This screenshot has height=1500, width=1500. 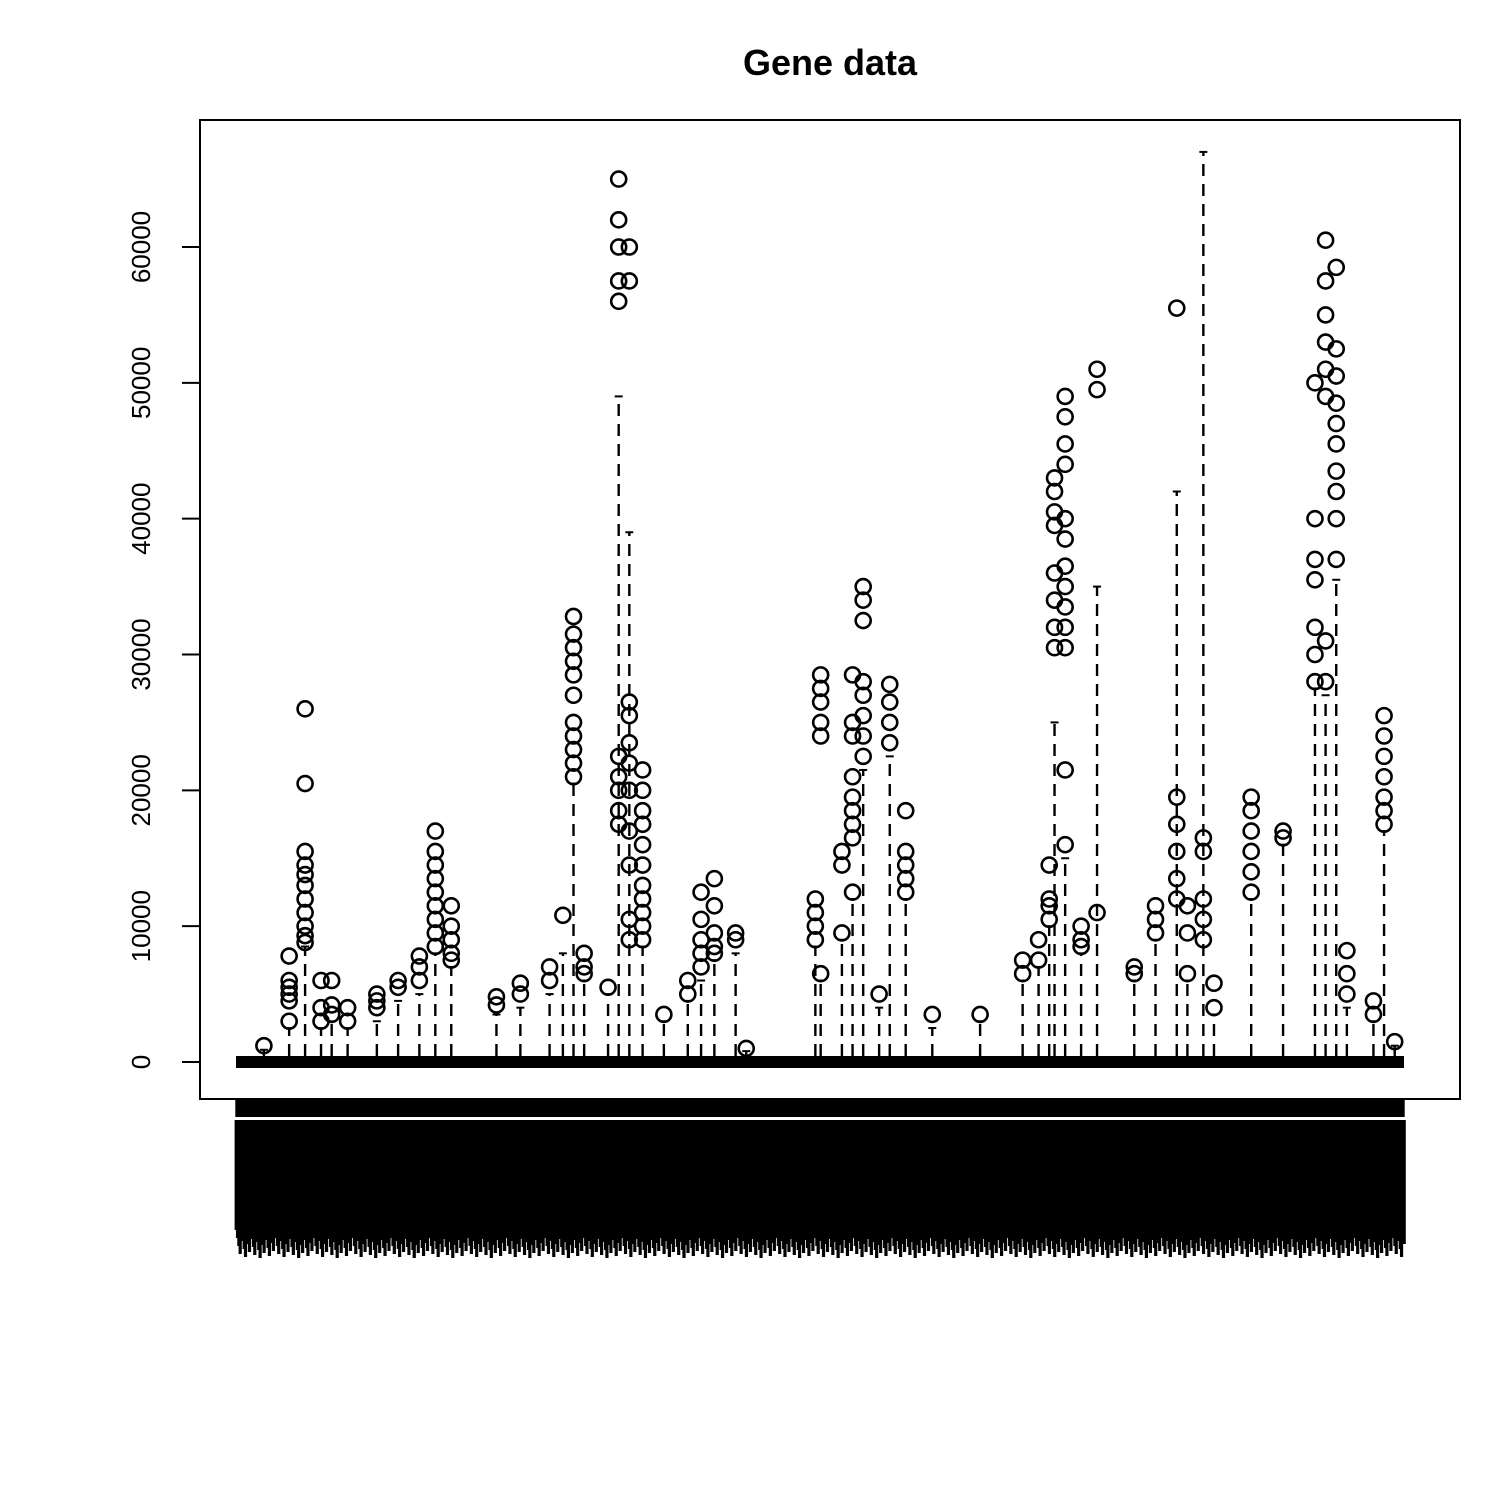 What do you see at coordinates (141, 654) in the screenshot?
I see `y-tick-label: 30000` at bounding box center [141, 654].